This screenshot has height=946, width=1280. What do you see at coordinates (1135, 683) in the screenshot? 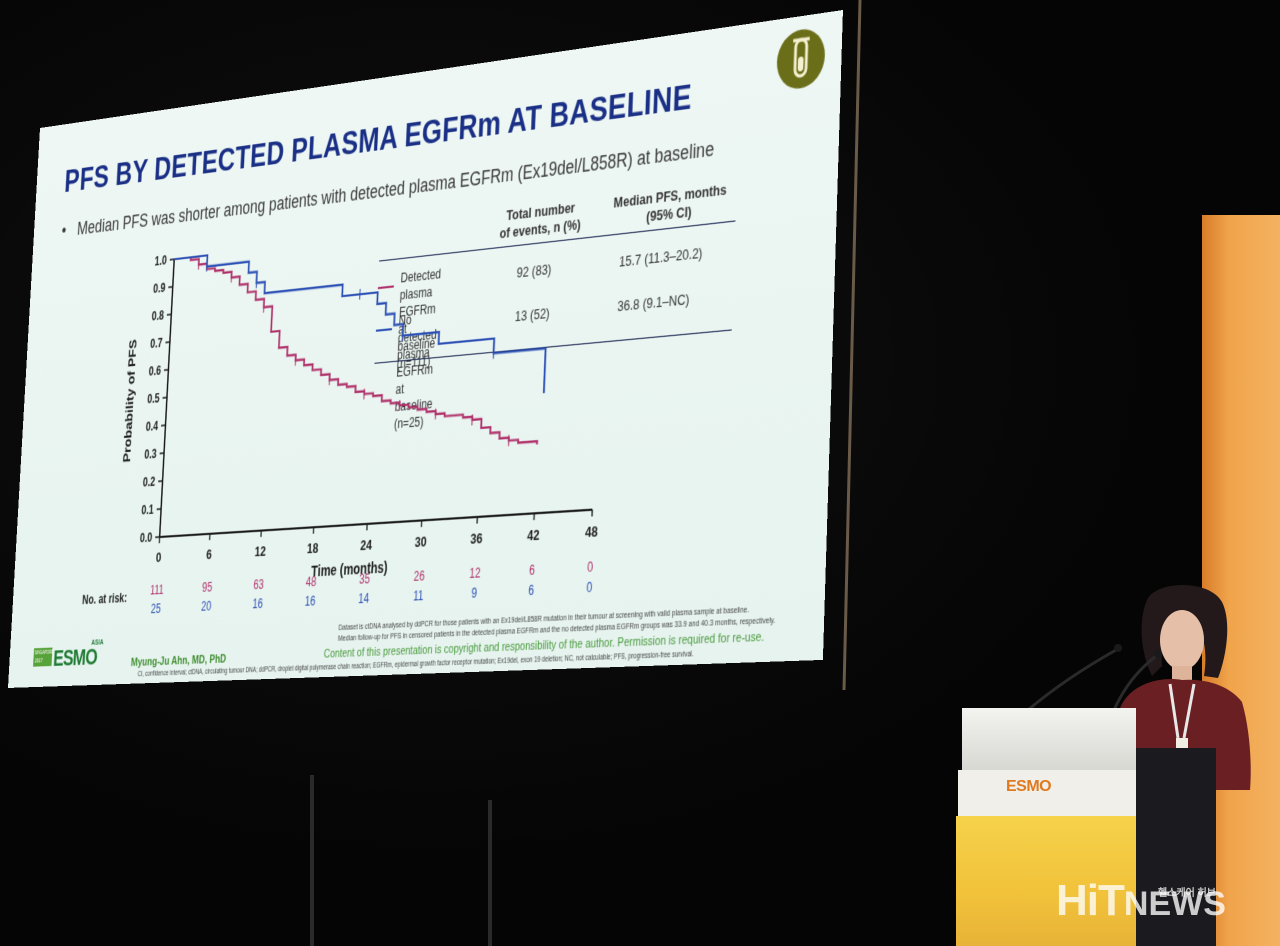
I see `mic-stem-right` at bounding box center [1135, 683].